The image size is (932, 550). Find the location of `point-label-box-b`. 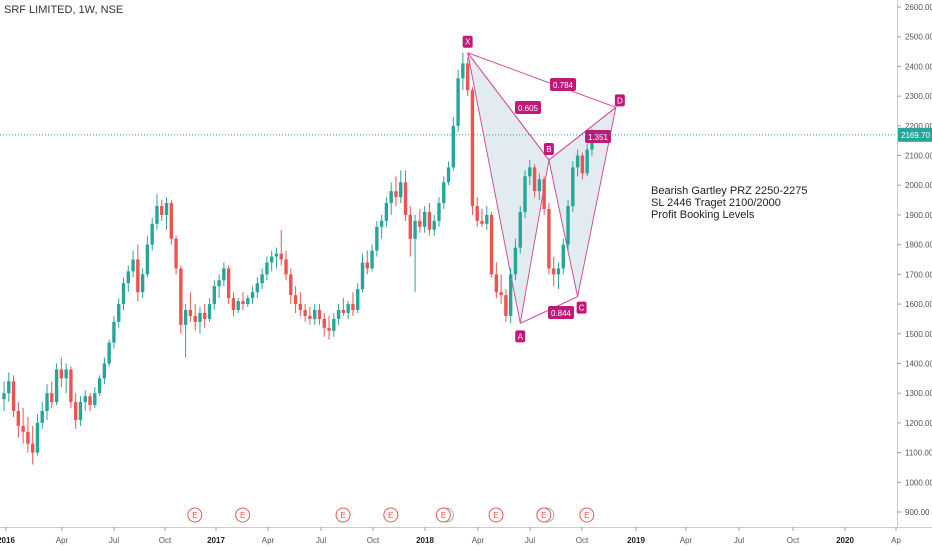

point-label-box-b is located at coordinates (548, 148).